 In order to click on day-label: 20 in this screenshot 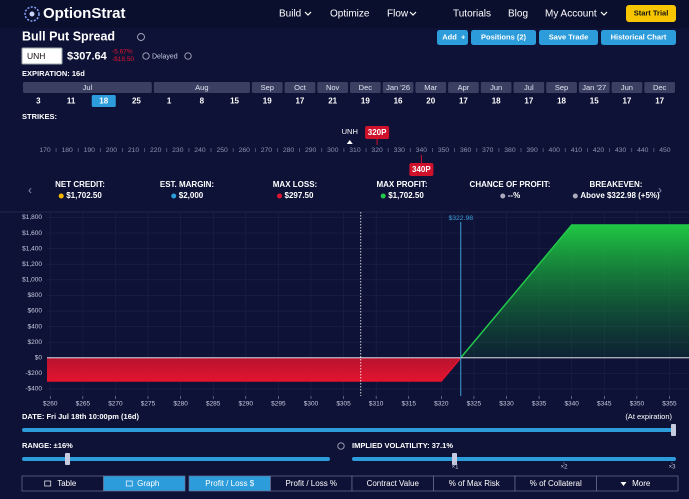, I will do `click(430, 101)`.